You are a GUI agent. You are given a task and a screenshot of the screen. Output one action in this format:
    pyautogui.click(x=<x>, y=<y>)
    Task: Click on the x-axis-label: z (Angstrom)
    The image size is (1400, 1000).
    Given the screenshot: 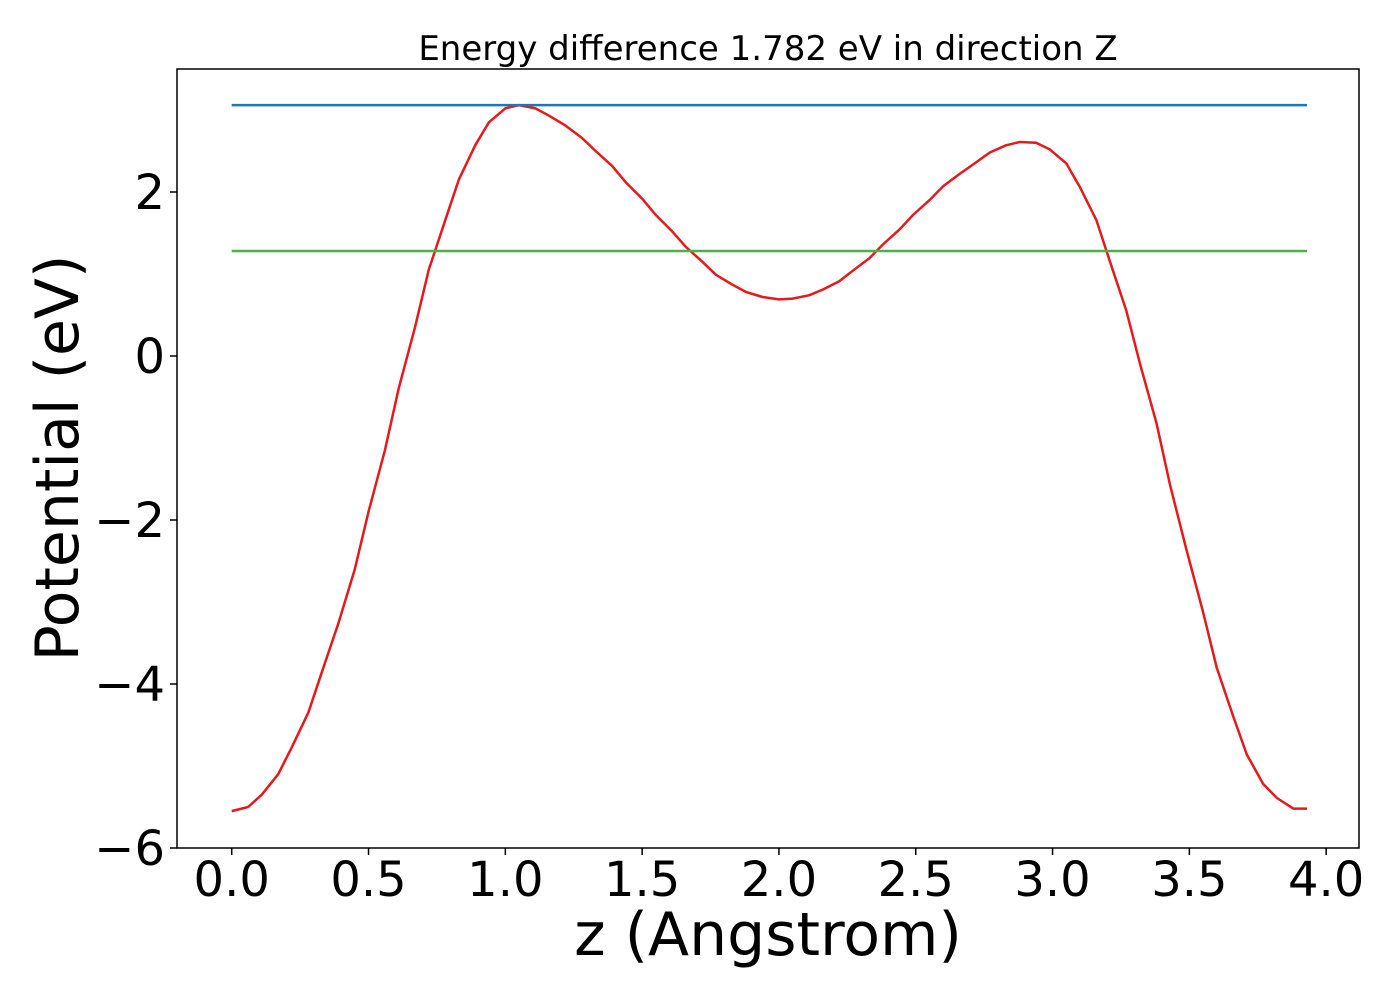 What is the action you would take?
    pyautogui.click(x=768, y=935)
    